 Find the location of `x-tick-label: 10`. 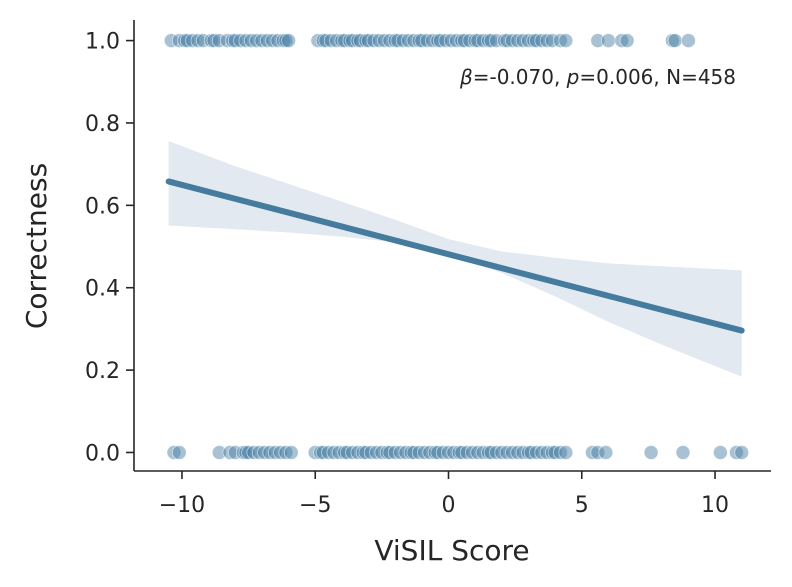

x-tick-label: 10 is located at coordinates (715, 505).